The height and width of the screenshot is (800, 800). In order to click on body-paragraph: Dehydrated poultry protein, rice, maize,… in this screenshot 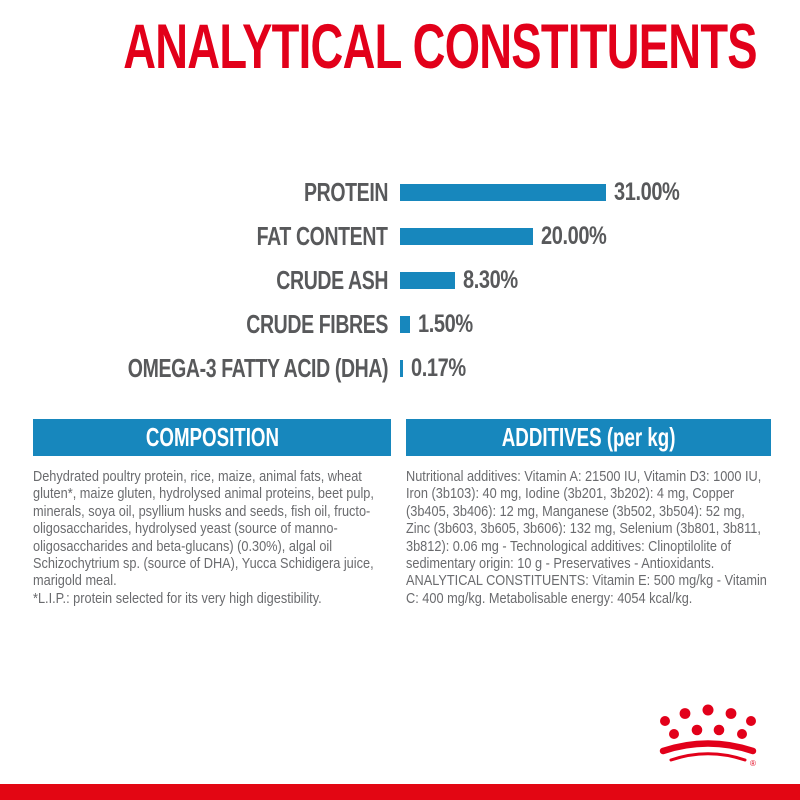, I will do `click(203, 529)`.